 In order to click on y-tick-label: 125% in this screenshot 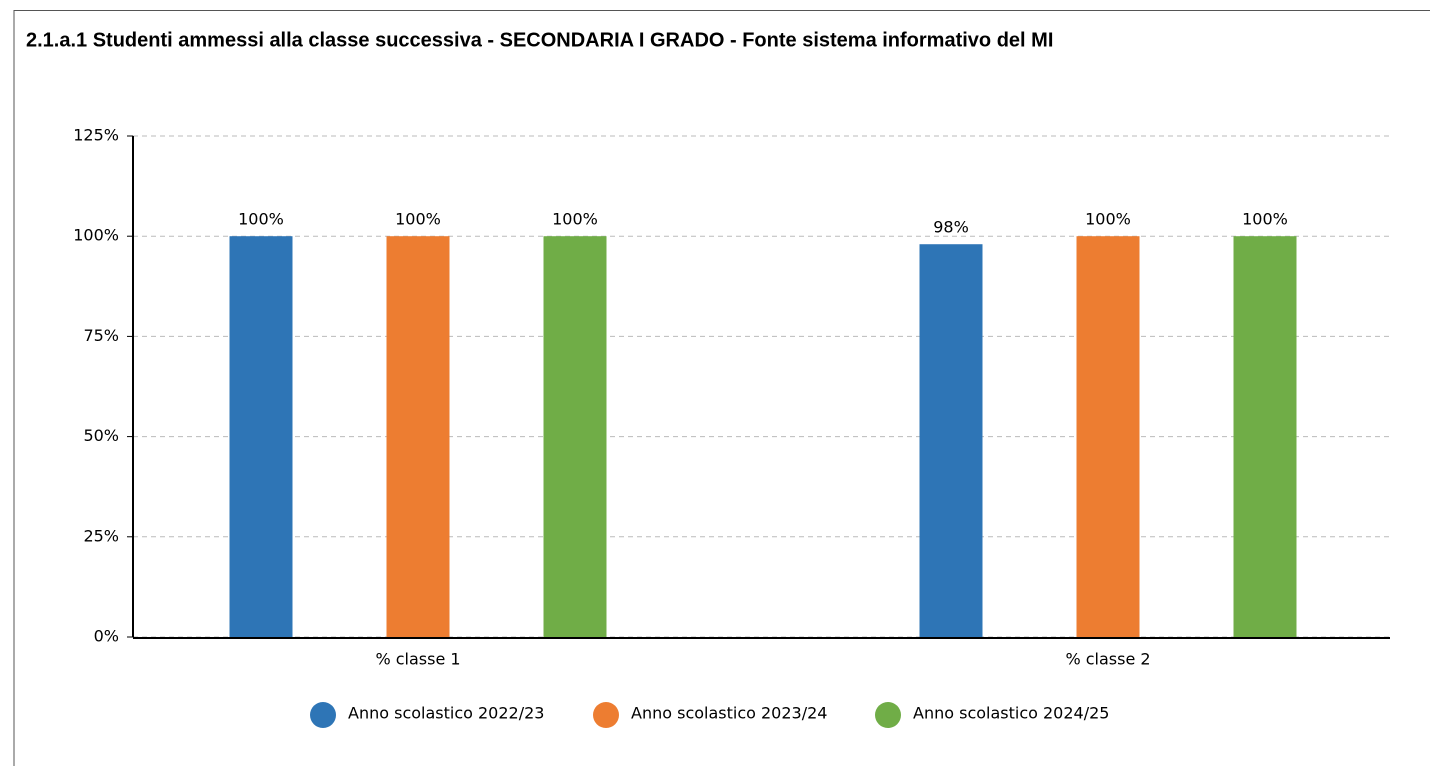, I will do `click(96, 135)`.